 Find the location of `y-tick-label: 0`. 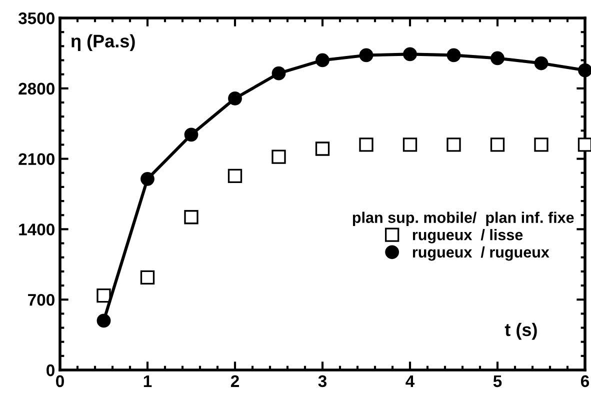

y-tick-label: 0 is located at coordinates (50, 370).